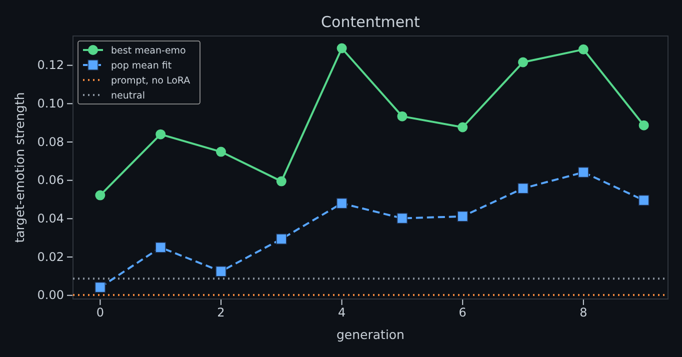 This screenshot has height=357, width=682. I want to click on x-tick-label: 0, so click(100, 313).